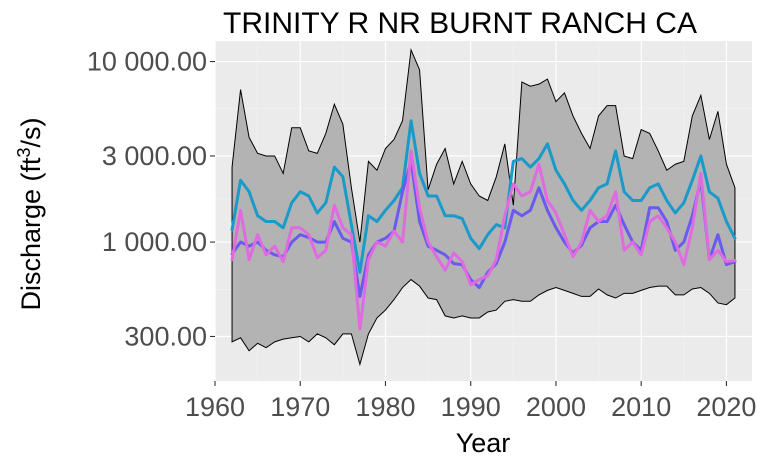 The image size is (757, 464). Describe the element at coordinates (147, 62) in the screenshot. I see `y-tick-label: 10 000.00` at that location.